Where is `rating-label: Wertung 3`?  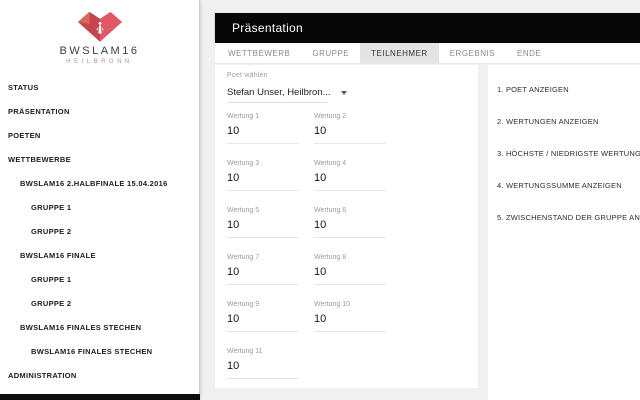 rating-label: Wertung 3 is located at coordinates (243, 163).